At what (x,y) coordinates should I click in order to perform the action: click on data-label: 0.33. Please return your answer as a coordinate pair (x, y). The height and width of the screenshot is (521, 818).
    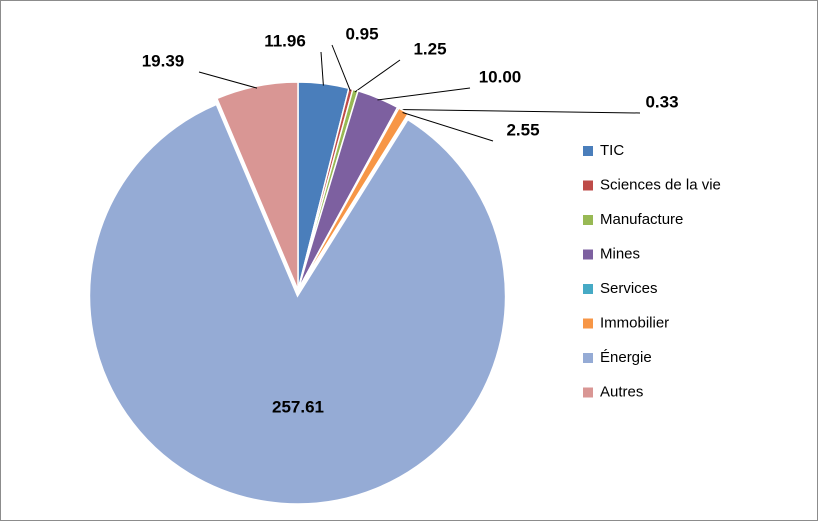
    Looking at the image, I should click on (661, 101).